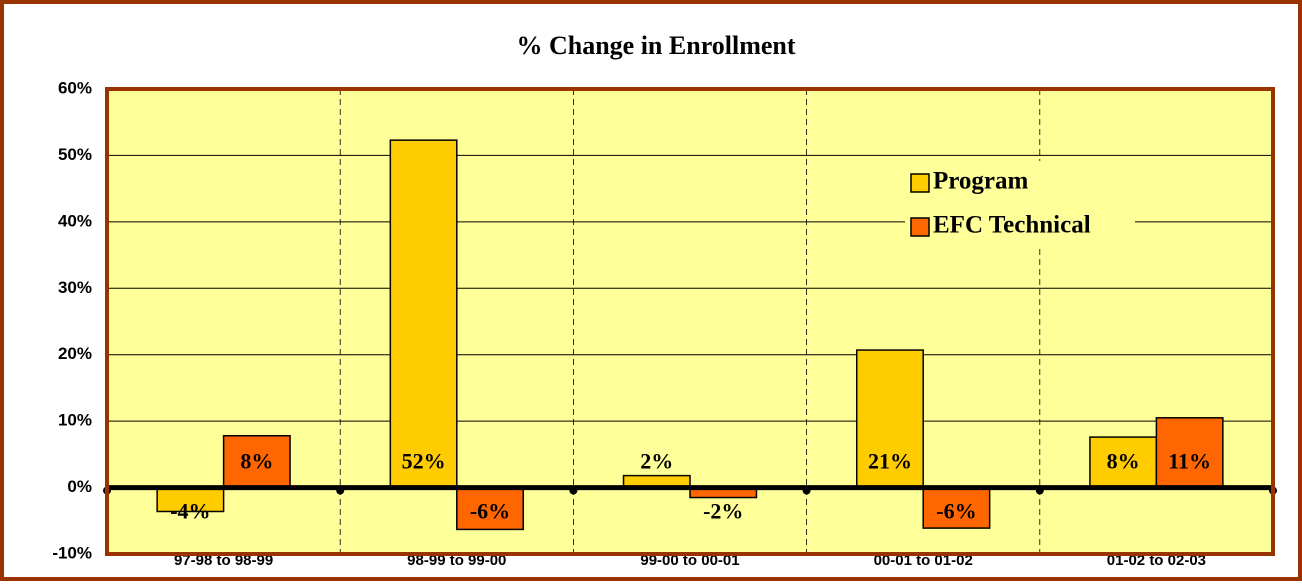 The height and width of the screenshot is (586, 1302). I want to click on x-tick-label: 97-98 to 98-99, so click(223, 560).